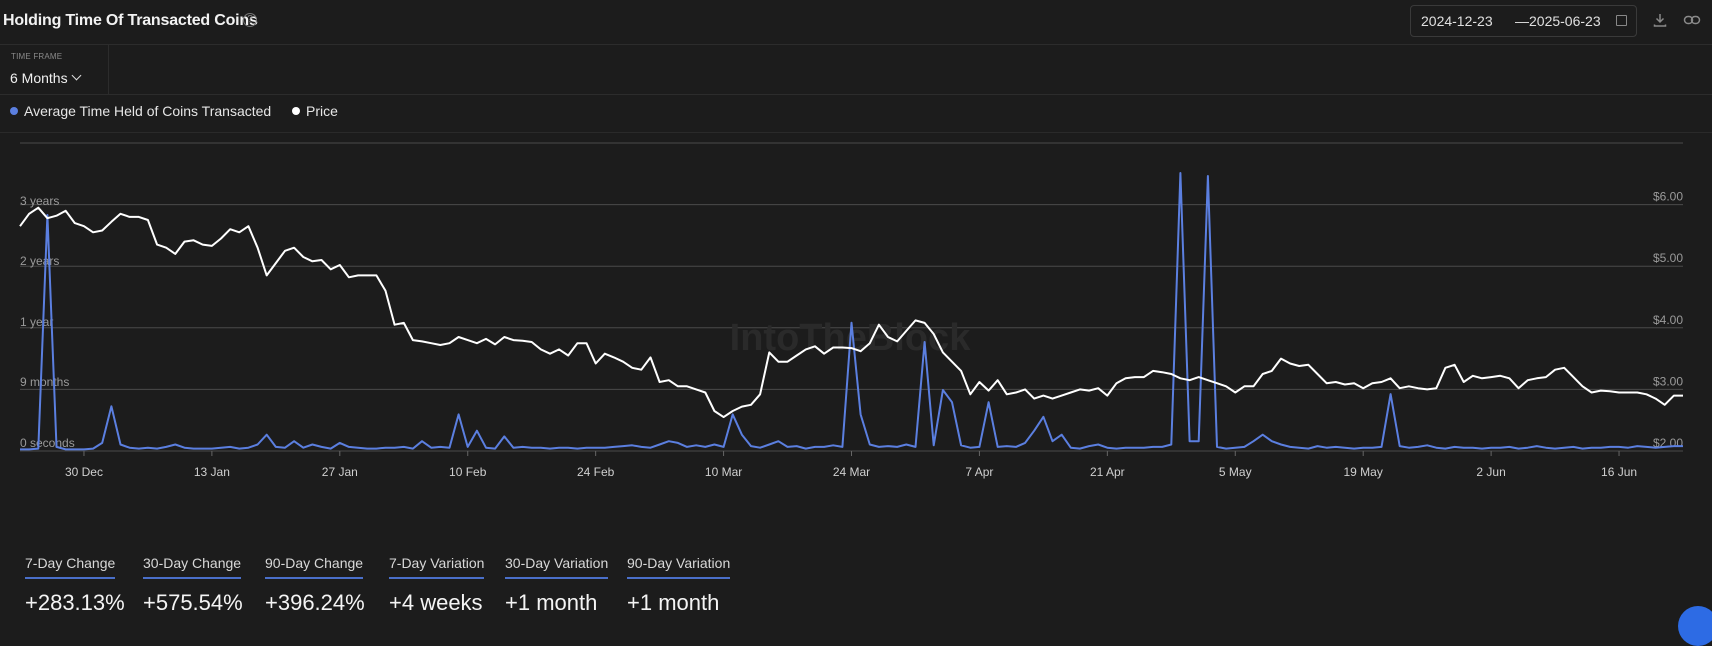 The image size is (1712, 646). Describe the element at coordinates (979, 472) in the screenshot. I see `x-tick-label: 7 Apr` at that location.